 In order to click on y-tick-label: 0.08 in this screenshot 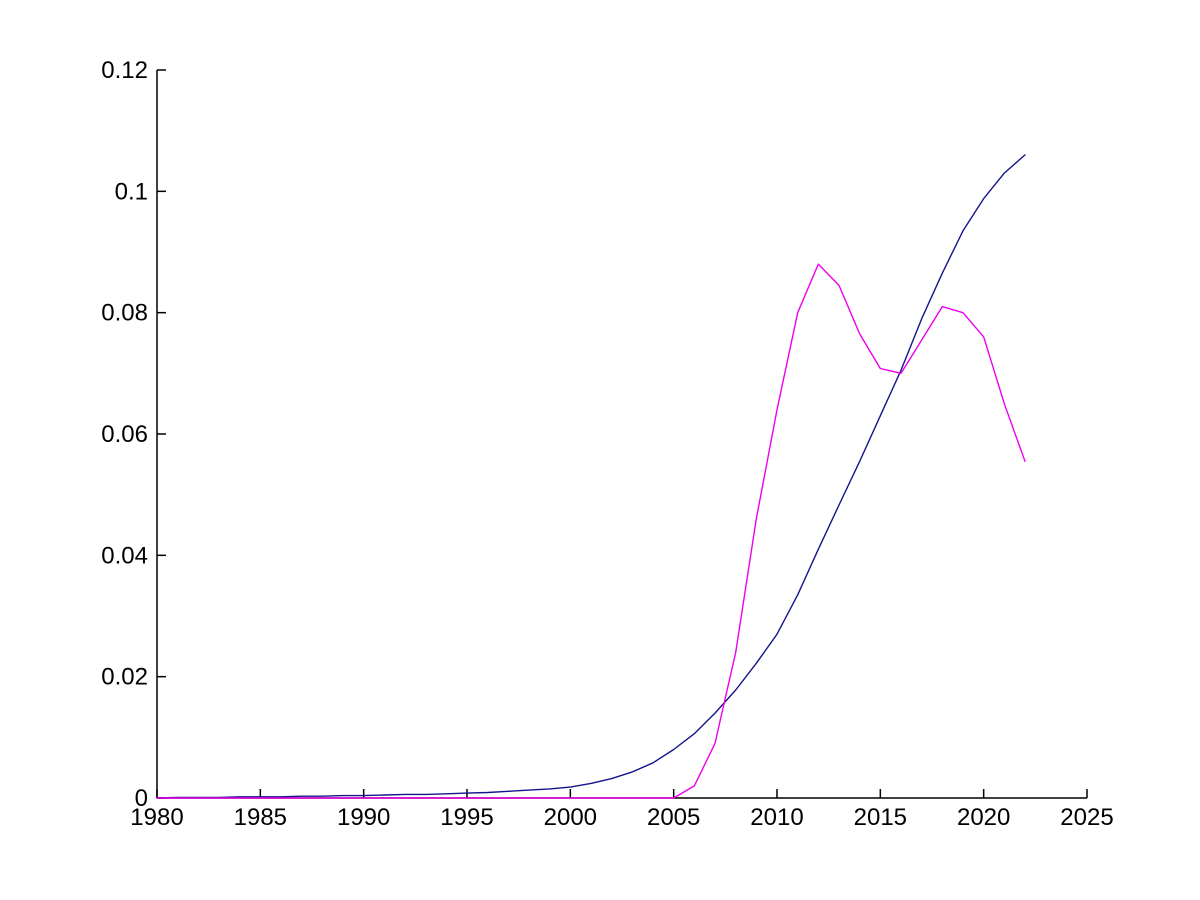, I will do `click(124, 313)`.